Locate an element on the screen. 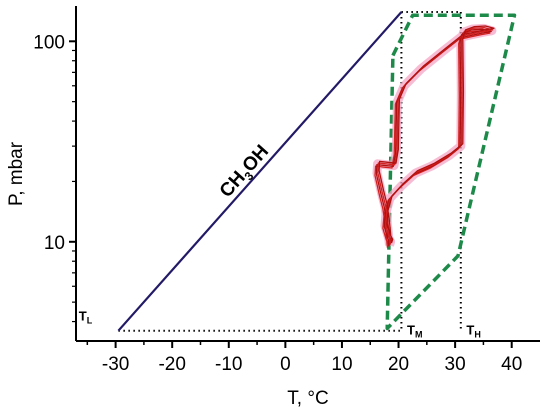  marker-sub: H is located at coordinates (477, 335).